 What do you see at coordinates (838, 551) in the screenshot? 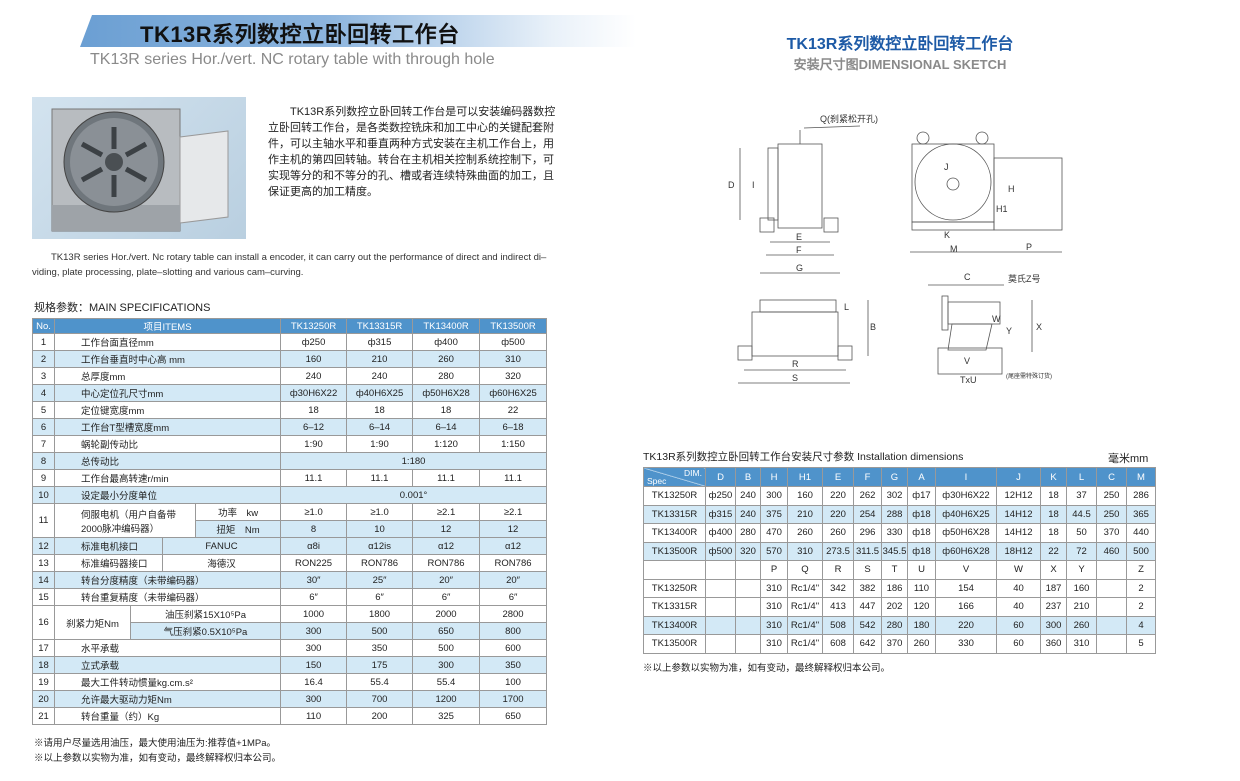
I see `value-cell: 273.5` at bounding box center [838, 551].